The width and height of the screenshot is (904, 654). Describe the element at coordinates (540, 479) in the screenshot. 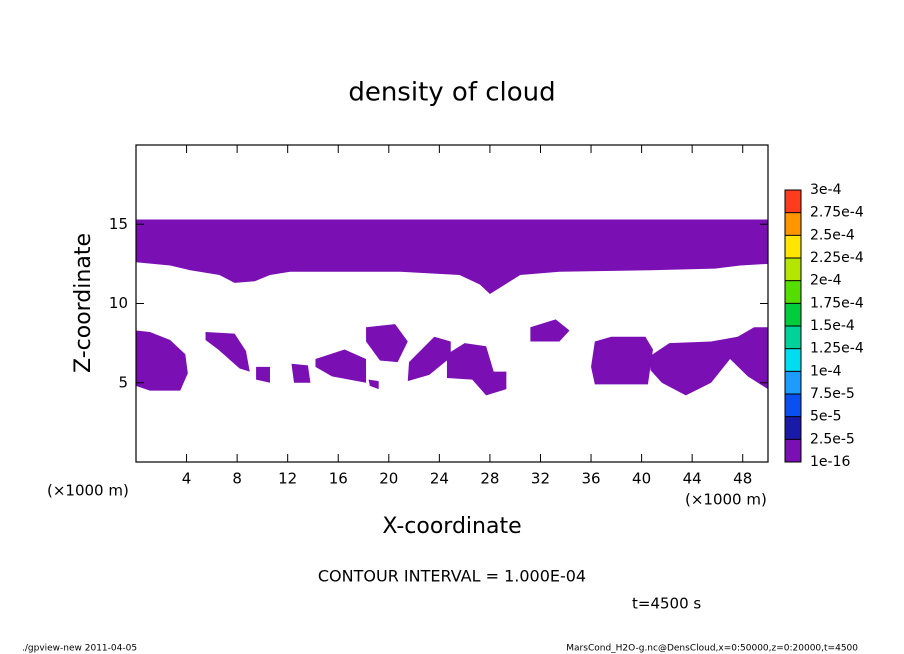

I see `x-tick-label: 32` at that location.